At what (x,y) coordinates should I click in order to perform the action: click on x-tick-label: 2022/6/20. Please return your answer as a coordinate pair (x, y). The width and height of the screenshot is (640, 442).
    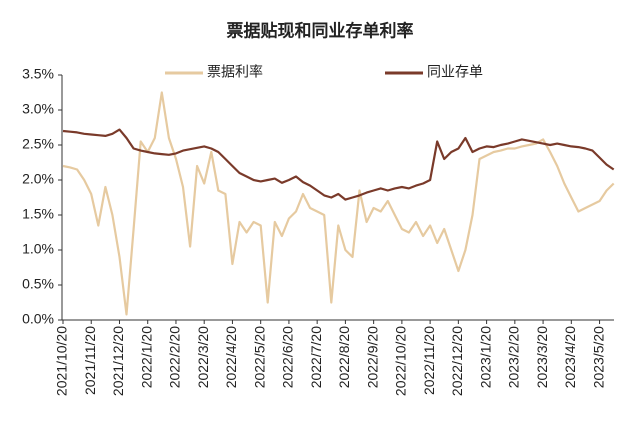
    Looking at the image, I should click on (288, 357).